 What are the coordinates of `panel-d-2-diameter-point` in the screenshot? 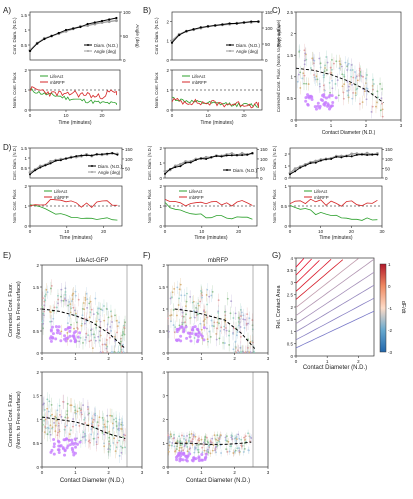 It's located at (252, 153).